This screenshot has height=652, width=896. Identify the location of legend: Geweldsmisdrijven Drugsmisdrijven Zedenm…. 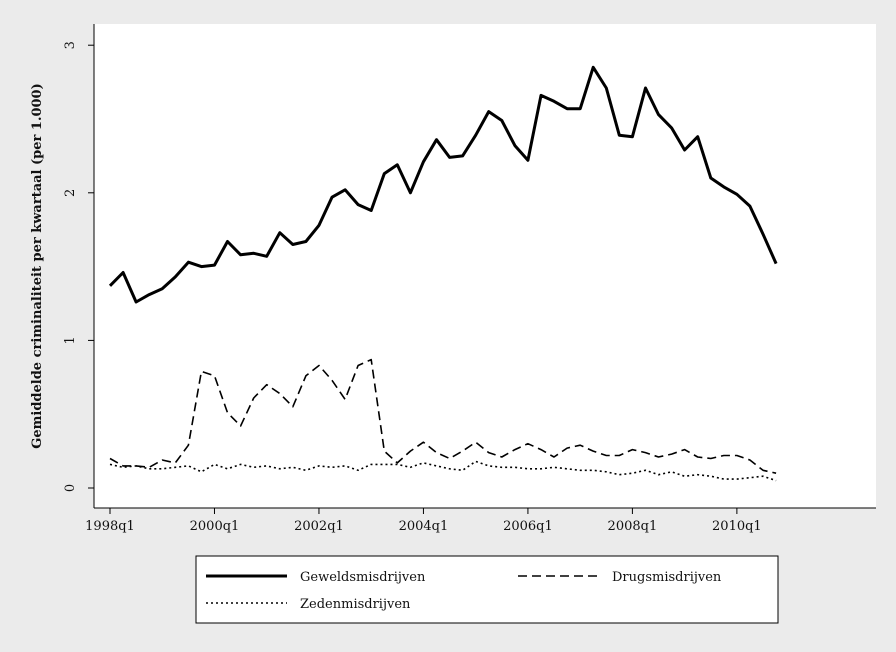
(487, 589).